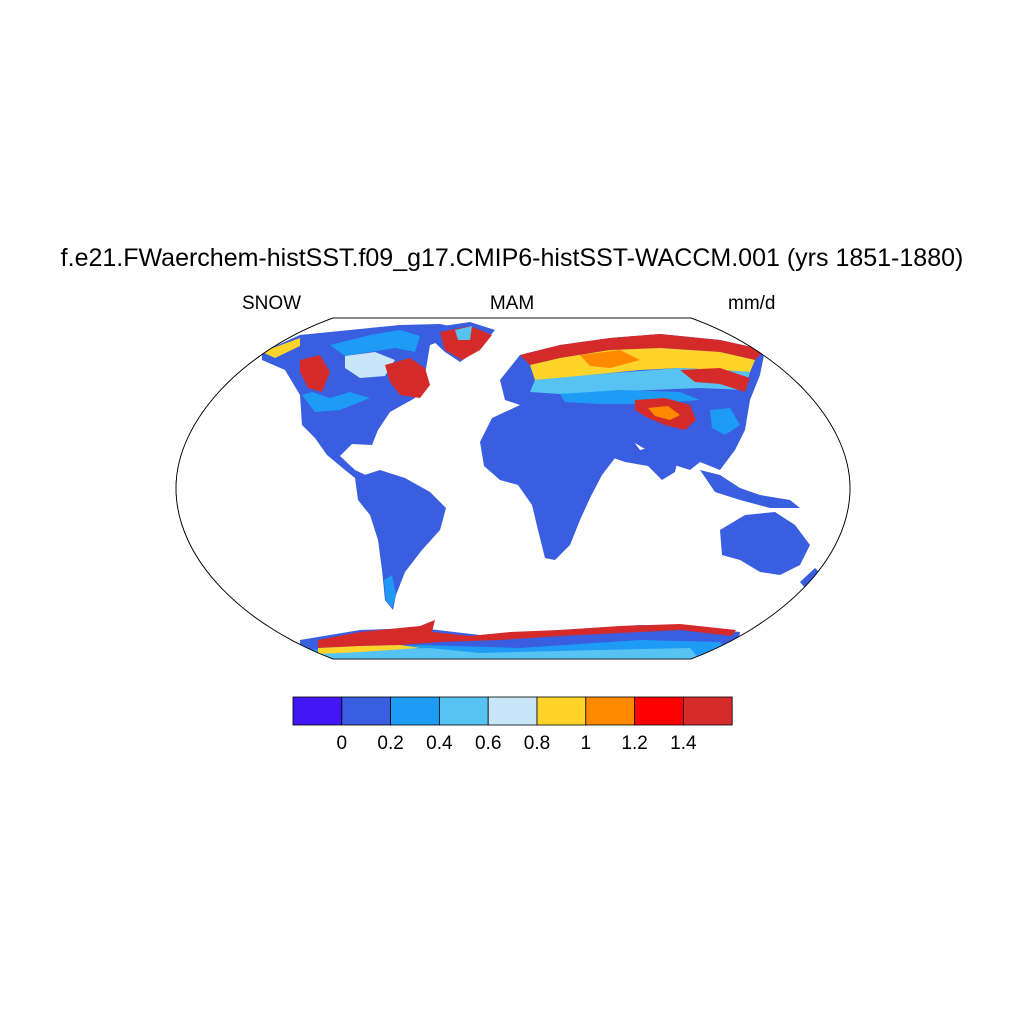  I want to click on africa, so click(547, 482).